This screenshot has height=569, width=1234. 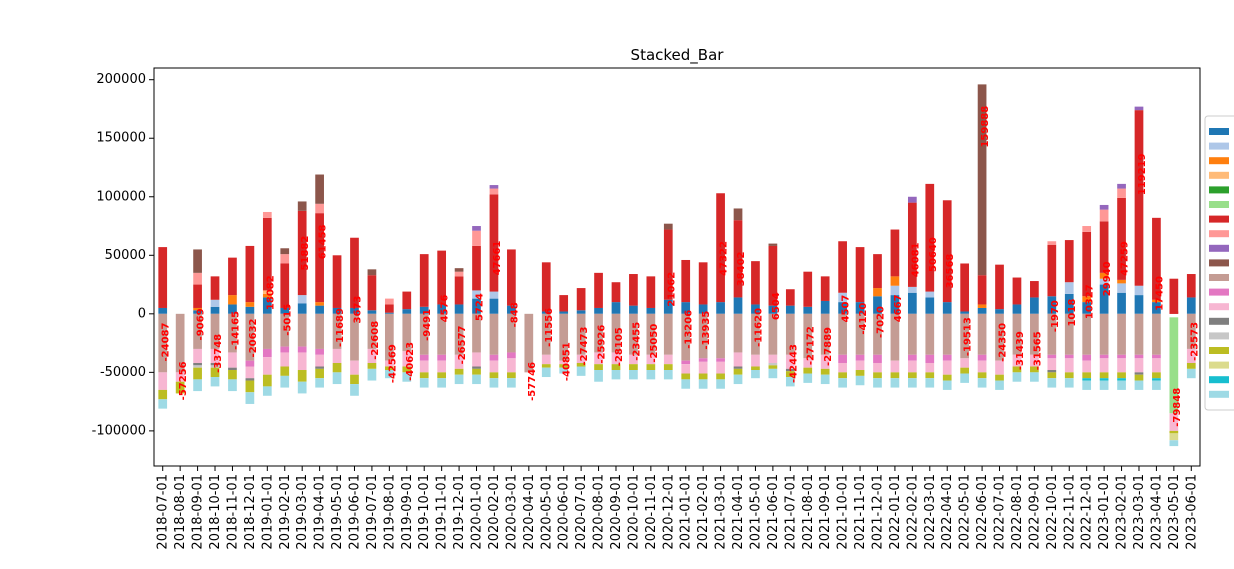 I want to click on x-tick-label: 2019-09-01, so click(x=407, y=512).